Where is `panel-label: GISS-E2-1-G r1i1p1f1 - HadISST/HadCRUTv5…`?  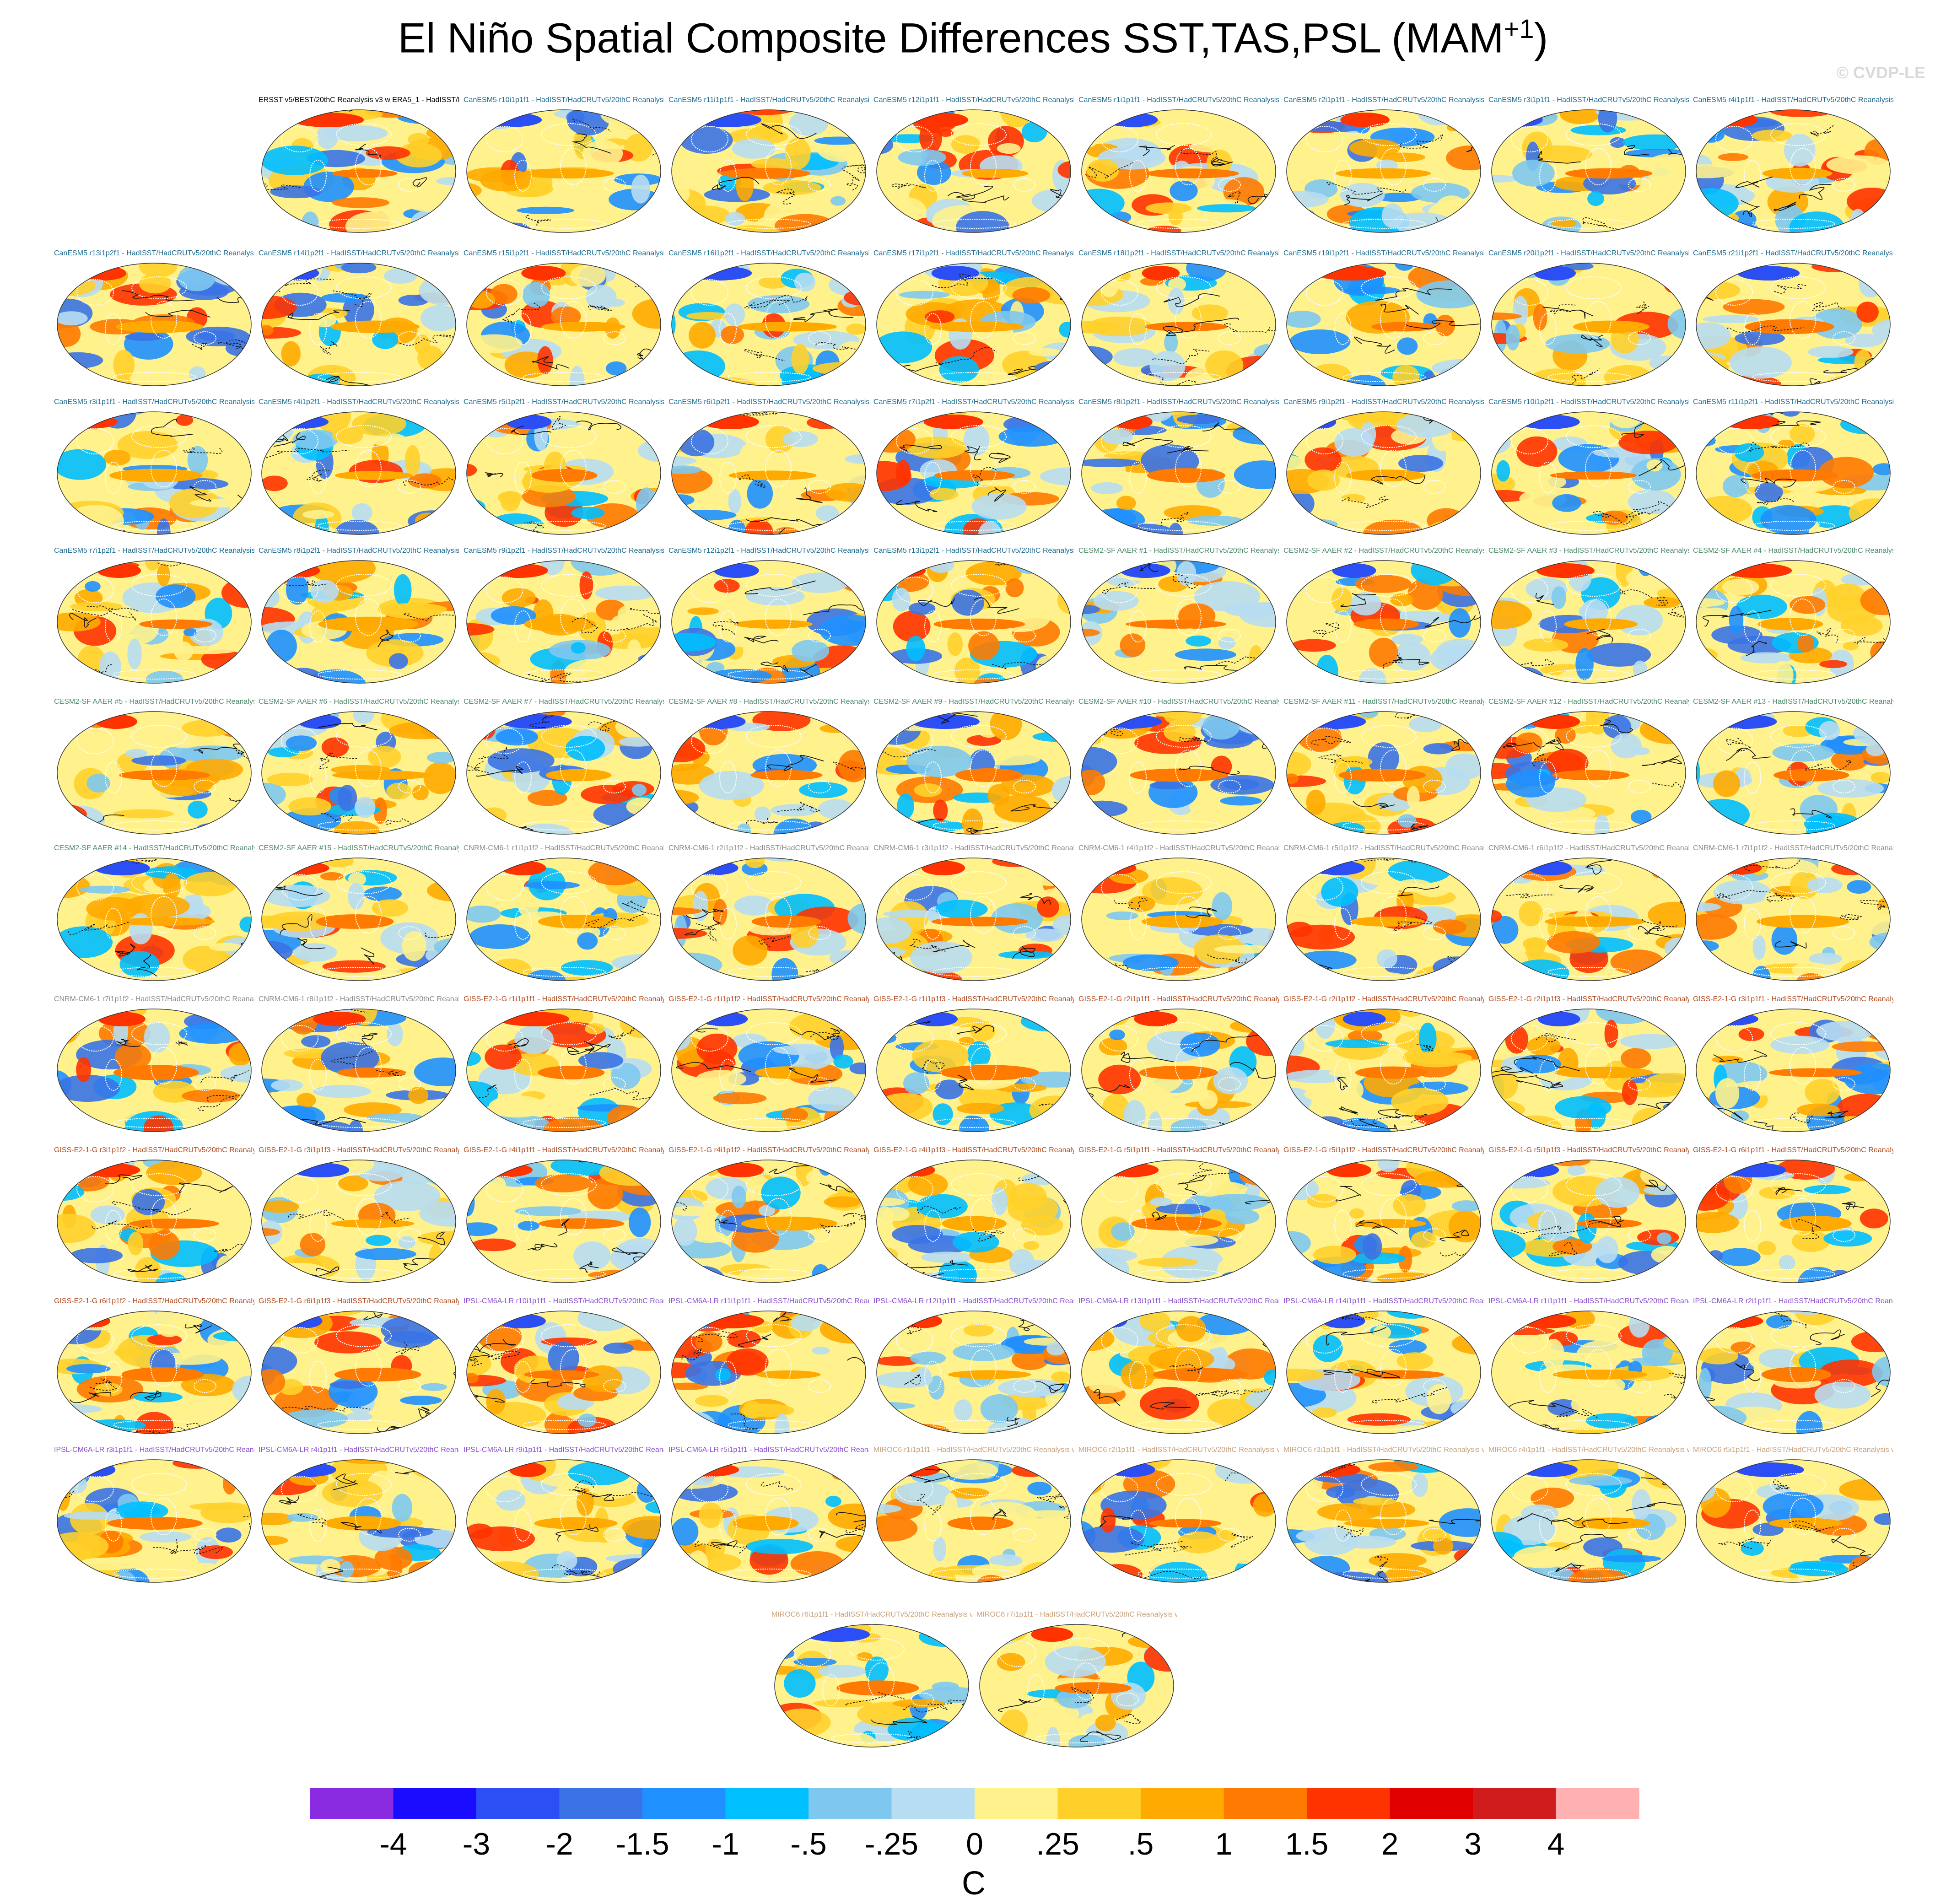
panel-label: GISS-E2-1-G r1i1p1f1 - HadISST/HadCRUTv5… is located at coordinates (564, 999).